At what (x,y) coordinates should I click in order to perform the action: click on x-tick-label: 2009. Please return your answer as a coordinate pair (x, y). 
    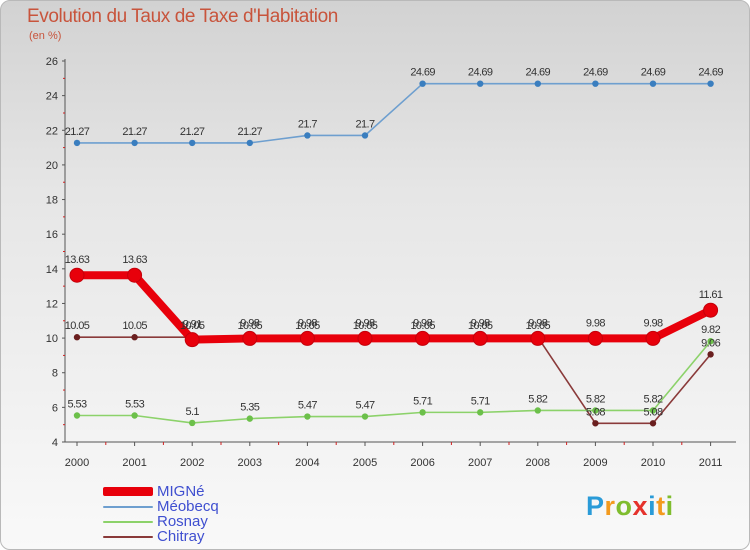
    Looking at the image, I should click on (595, 463).